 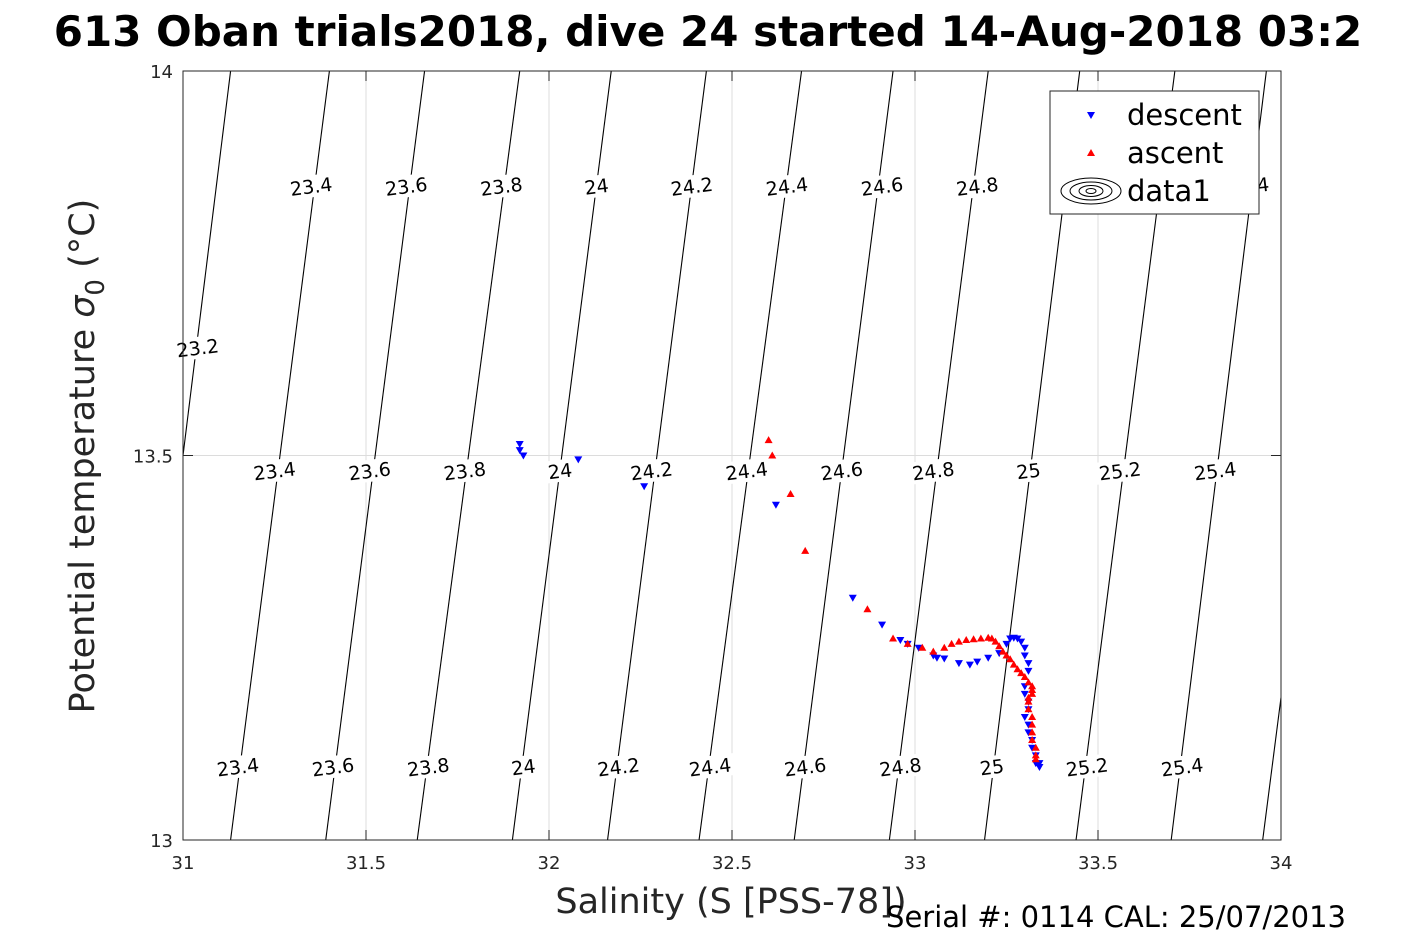 What do you see at coordinates (732, 863) in the screenshot?
I see `x-tick-label: 32.5` at bounding box center [732, 863].